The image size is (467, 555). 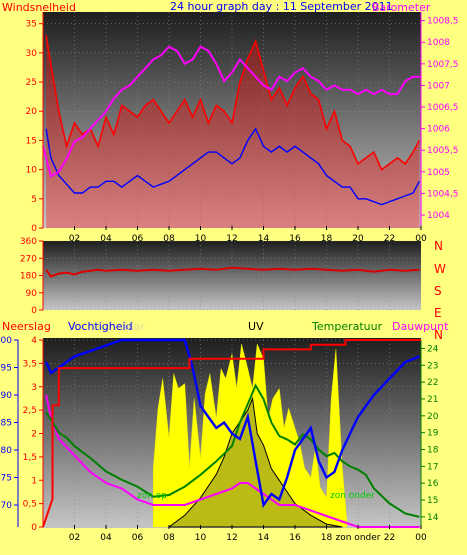 What do you see at coordinates (7, 396) in the screenshot?
I see `humidity-y-tick-label: 90` at bounding box center [7, 396].